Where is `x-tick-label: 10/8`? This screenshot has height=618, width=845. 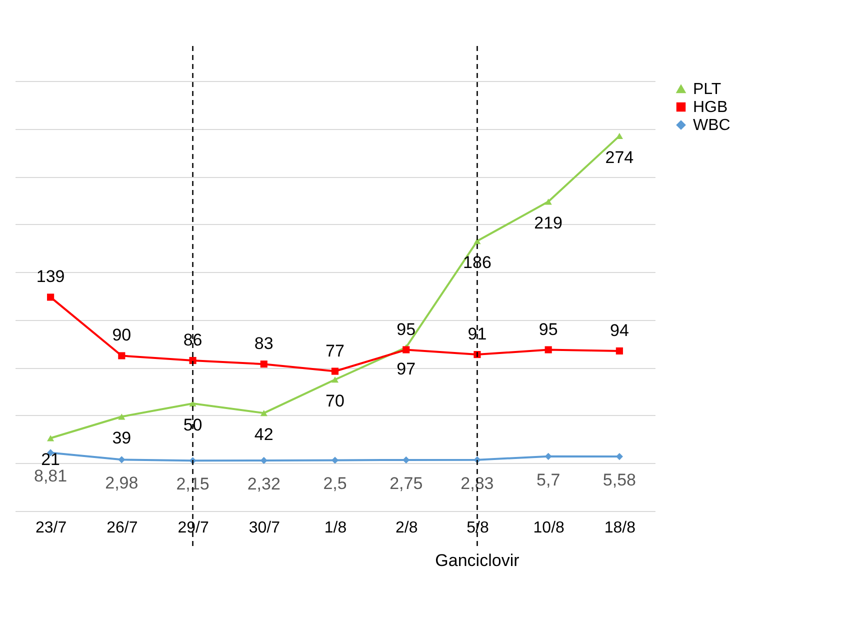 x-tick-label: 10/8 is located at coordinates (549, 528).